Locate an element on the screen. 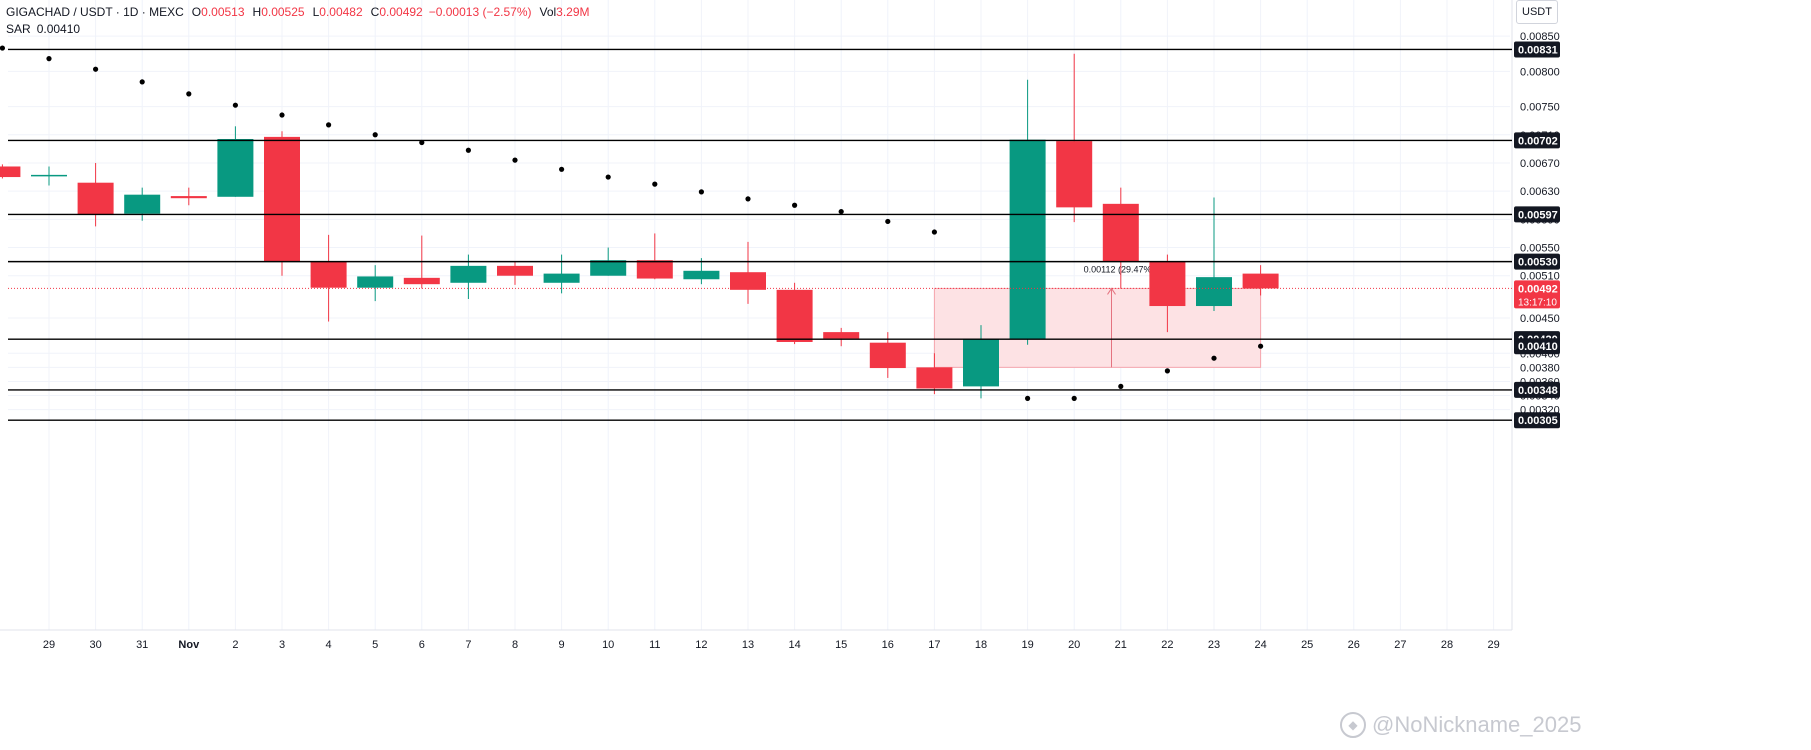 This screenshot has width=1811, height=750. time-tick-label: 23 is located at coordinates (1214, 645).